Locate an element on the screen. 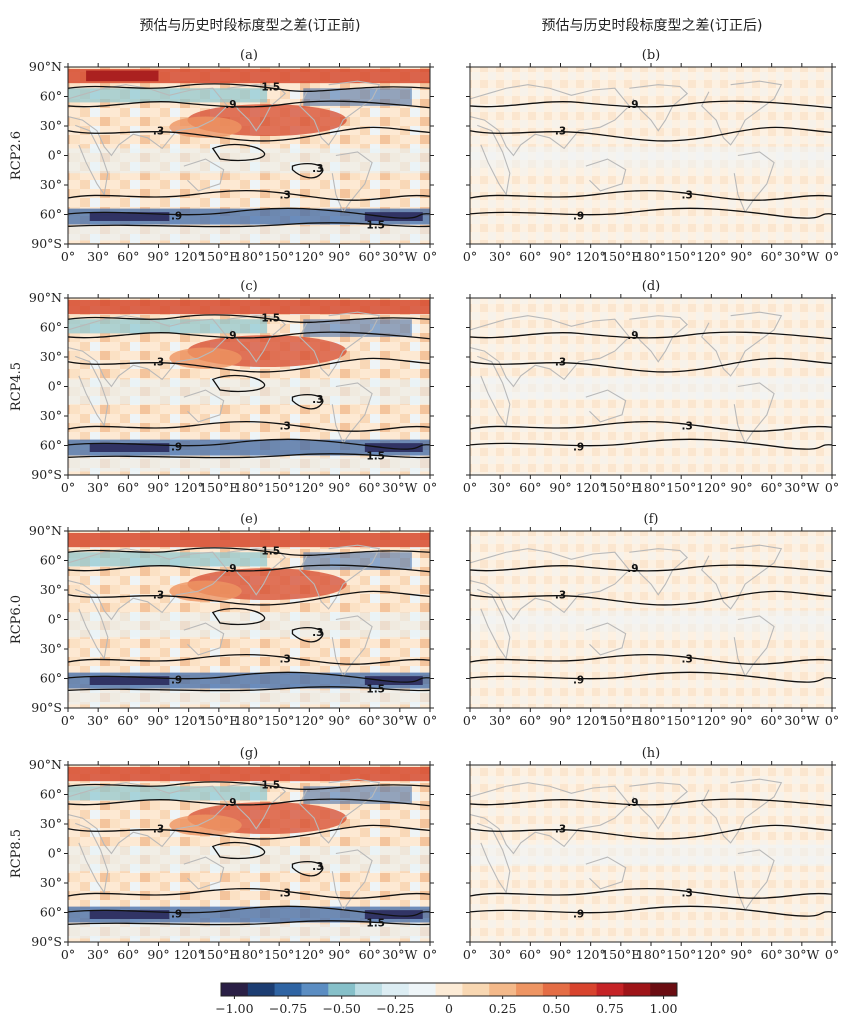 The image size is (850, 1018). colorbar-label: −0.75 is located at coordinates (288, 1008).